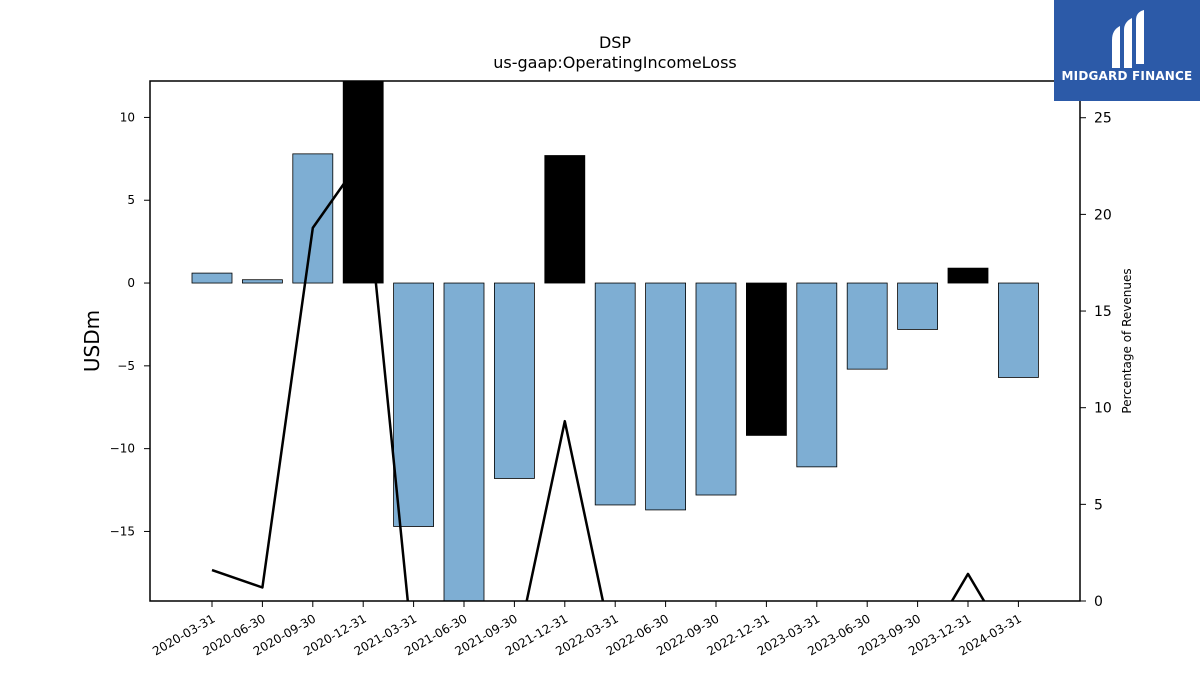 The height and width of the screenshot is (675, 1200). I want to click on y-tick-label: −5, so click(126, 366).